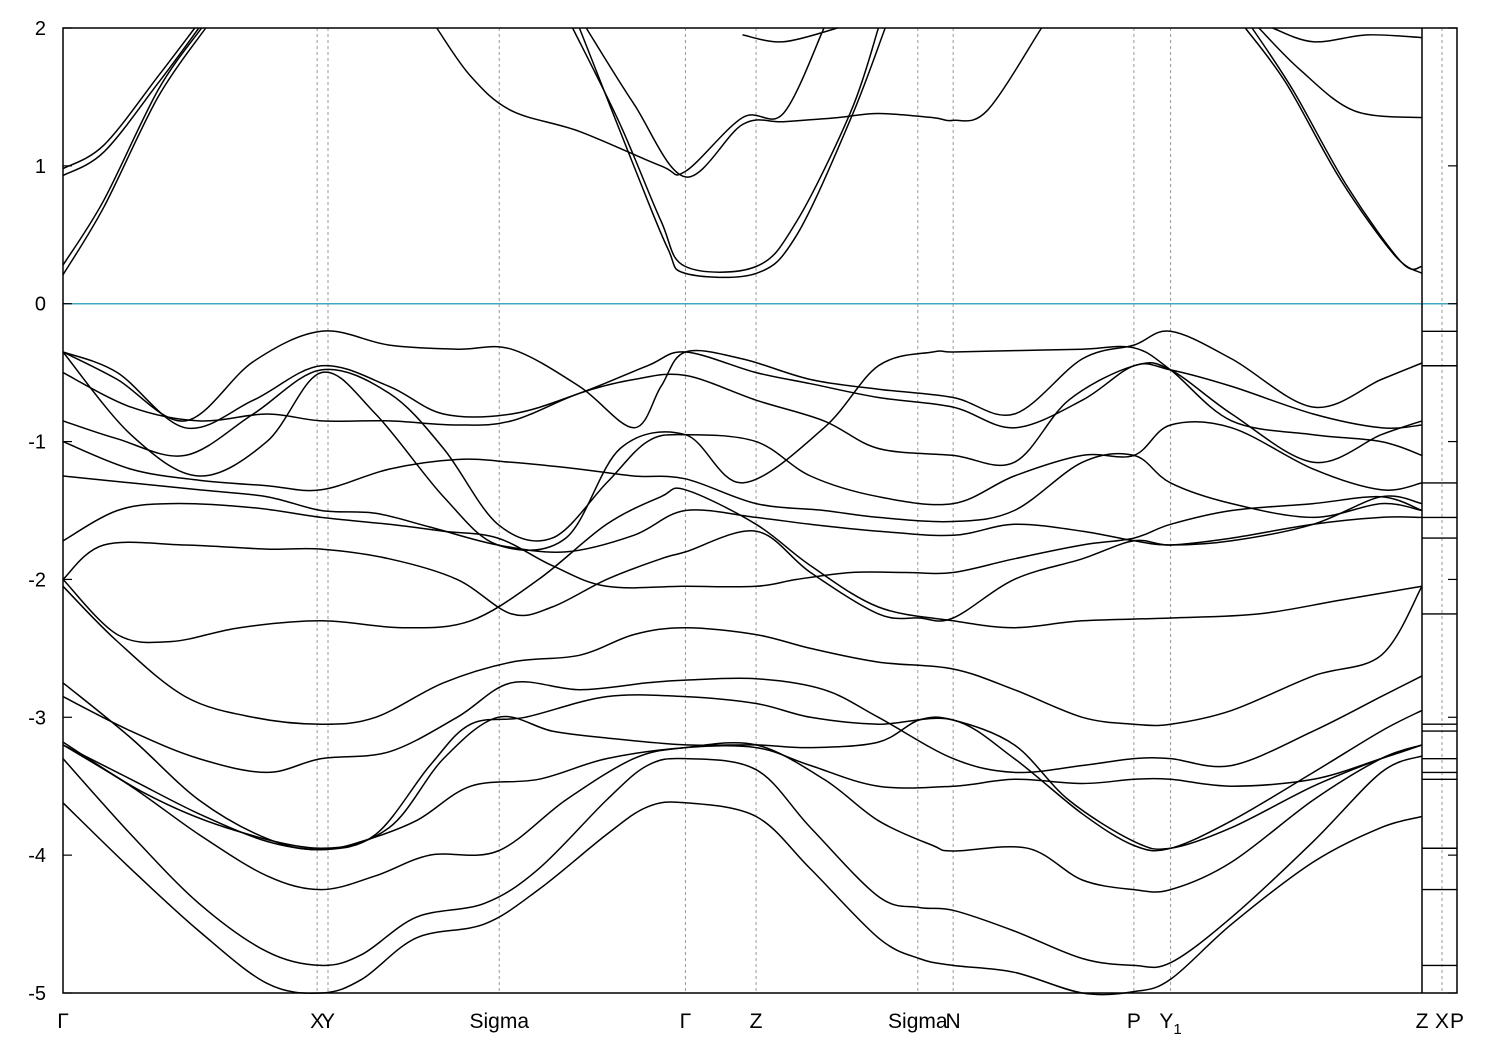 This screenshot has height=1050, width=1500. Describe the element at coordinates (953, 1021) in the screenshot. I see `x-tick-label: N` at that location.